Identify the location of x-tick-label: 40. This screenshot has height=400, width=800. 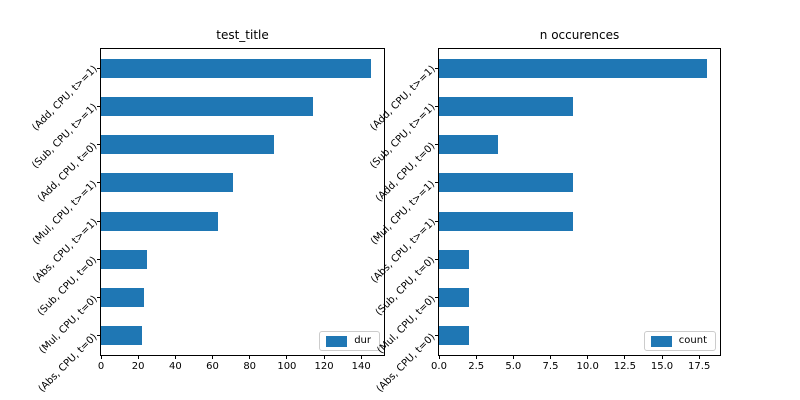
(175, 366).